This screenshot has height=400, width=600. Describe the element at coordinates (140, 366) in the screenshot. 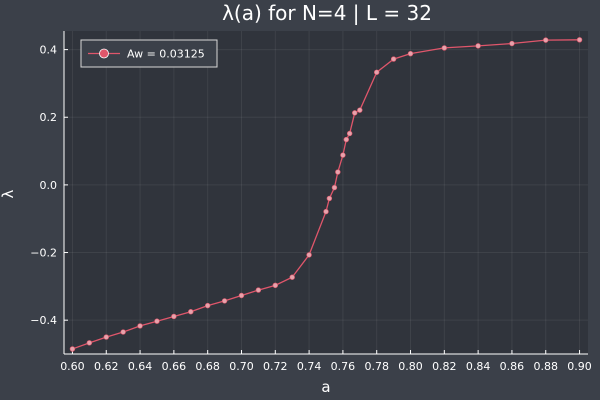

I see `x-tick-label: 0.64` at that location.